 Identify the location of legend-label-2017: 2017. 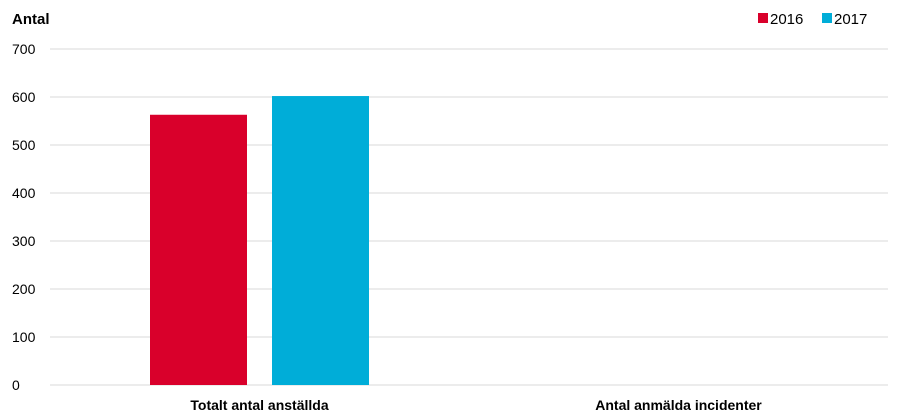
(850, 19).